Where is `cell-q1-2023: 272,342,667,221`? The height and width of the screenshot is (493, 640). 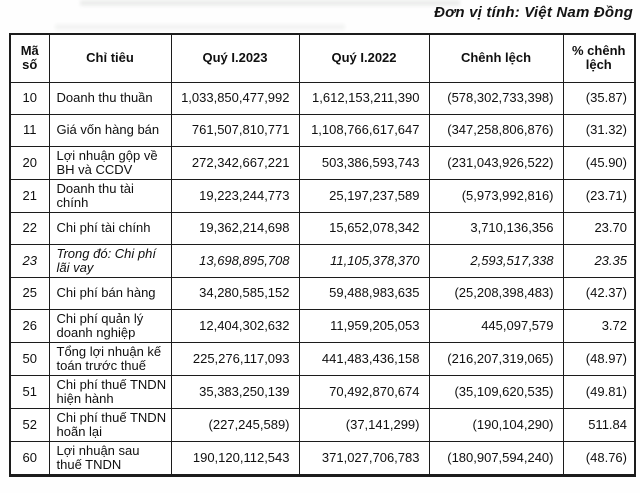
cell-q1-2023: 272,342,667,221 is located at coordinates (235, 162).